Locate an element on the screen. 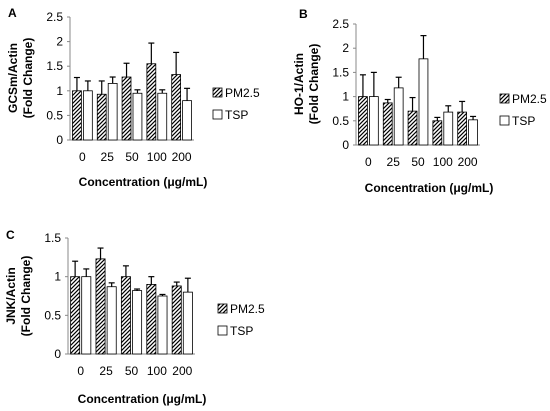 The width and height of the screenshot is (550, 411). y-axis-label-line-1: JNK/Actin is located at coordinates (11, 295).